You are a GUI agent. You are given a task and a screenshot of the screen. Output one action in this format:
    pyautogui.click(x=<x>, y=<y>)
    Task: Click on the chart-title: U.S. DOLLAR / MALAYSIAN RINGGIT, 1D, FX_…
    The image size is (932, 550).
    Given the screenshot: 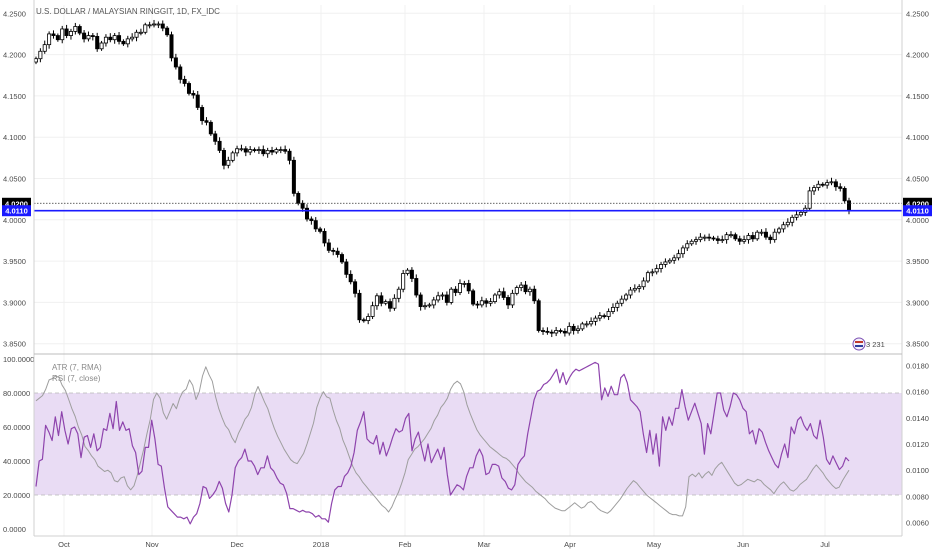 What is the action you would take?
    pyautogui.click(x=128, y=11)
    